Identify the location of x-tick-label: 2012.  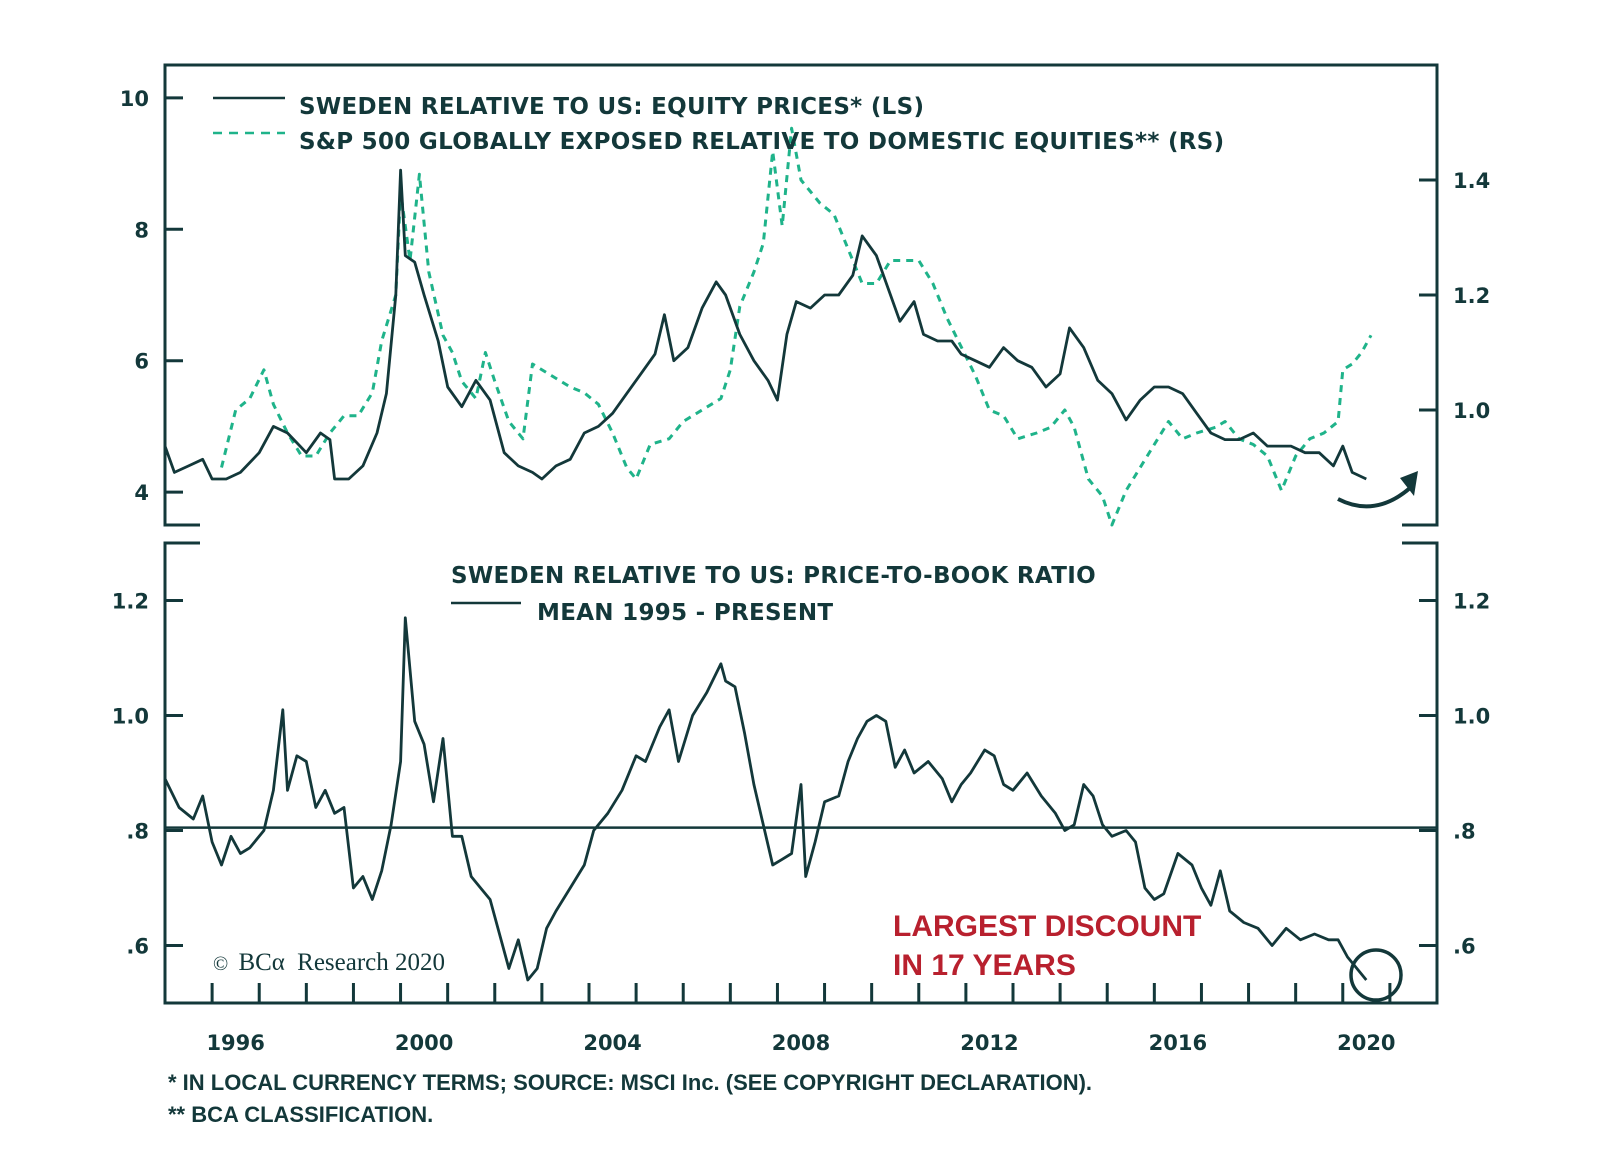
(989, 1043).